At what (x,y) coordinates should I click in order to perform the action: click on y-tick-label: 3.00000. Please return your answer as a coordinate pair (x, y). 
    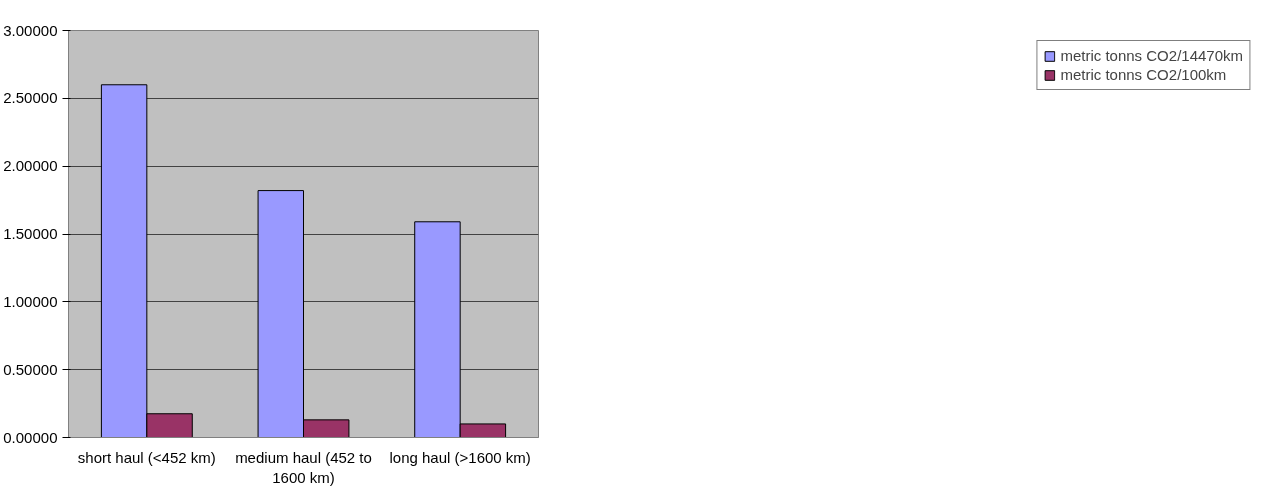
    Looking at the image, I should click on (30, 30).